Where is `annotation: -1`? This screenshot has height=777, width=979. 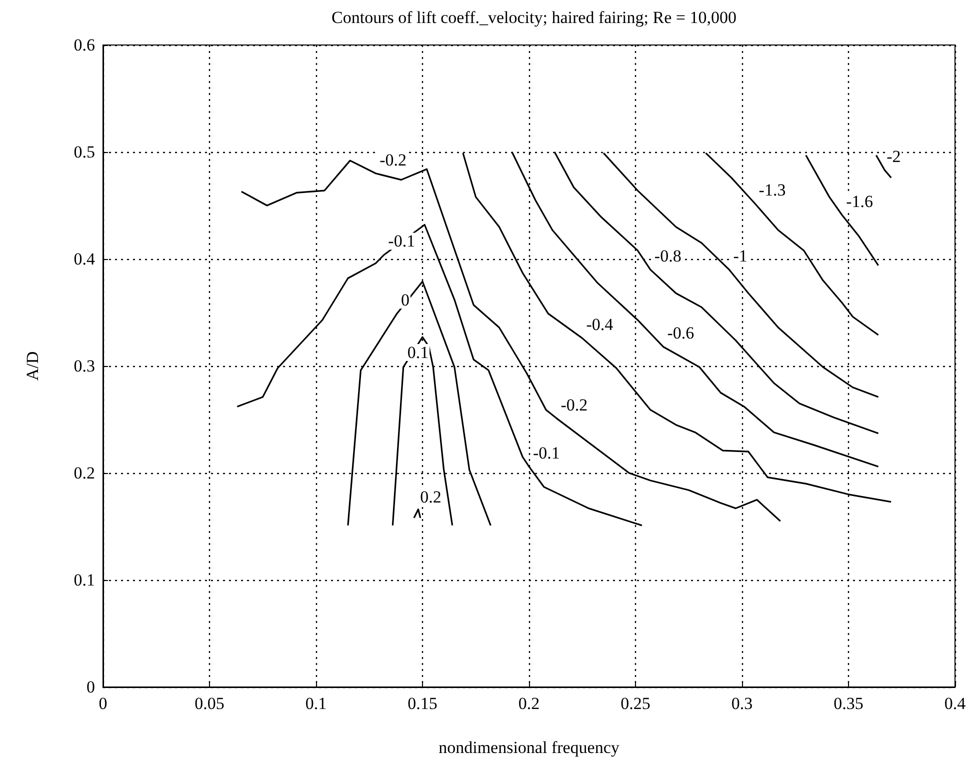 annotation: -1 is located at coordinates (740, 256).